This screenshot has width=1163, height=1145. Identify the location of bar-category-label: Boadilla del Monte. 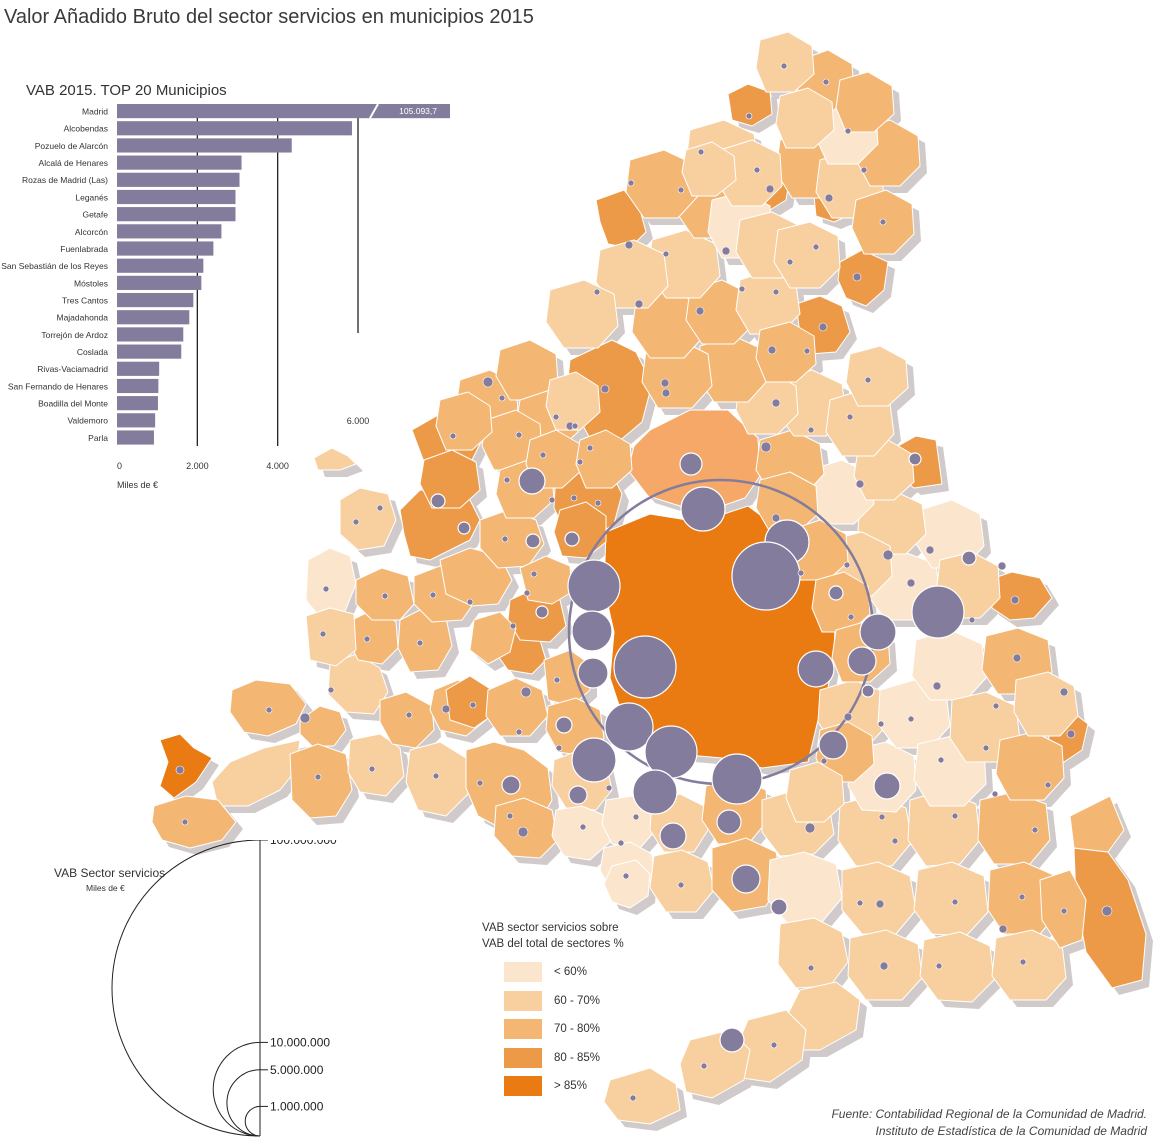
(73, 404).